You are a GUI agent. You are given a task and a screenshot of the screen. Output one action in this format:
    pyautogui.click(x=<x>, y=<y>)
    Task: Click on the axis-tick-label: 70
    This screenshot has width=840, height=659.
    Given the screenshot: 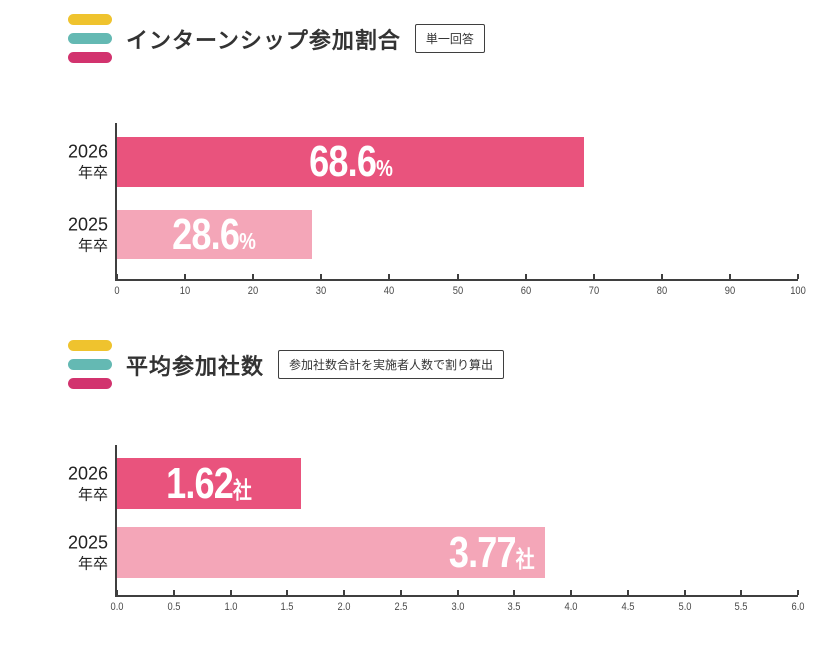 What is the action you would take?
    pyautogui.click(x=593, y=291)
    